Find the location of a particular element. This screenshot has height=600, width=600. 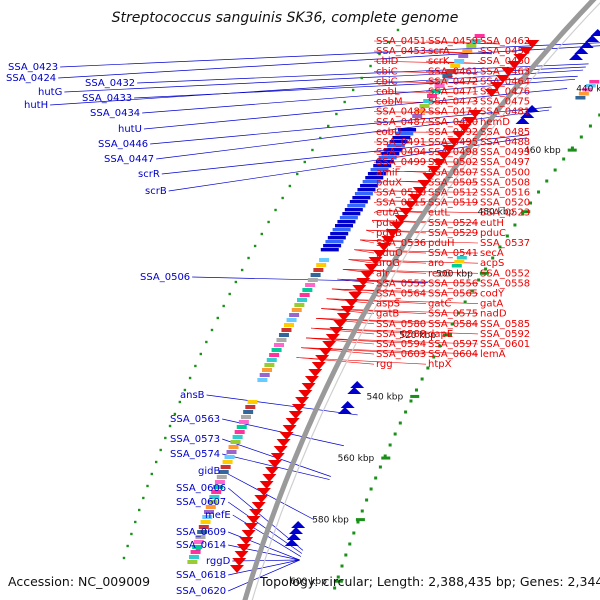

gene-label-forward: SSA_0563 is located at coordinates (195, 419).